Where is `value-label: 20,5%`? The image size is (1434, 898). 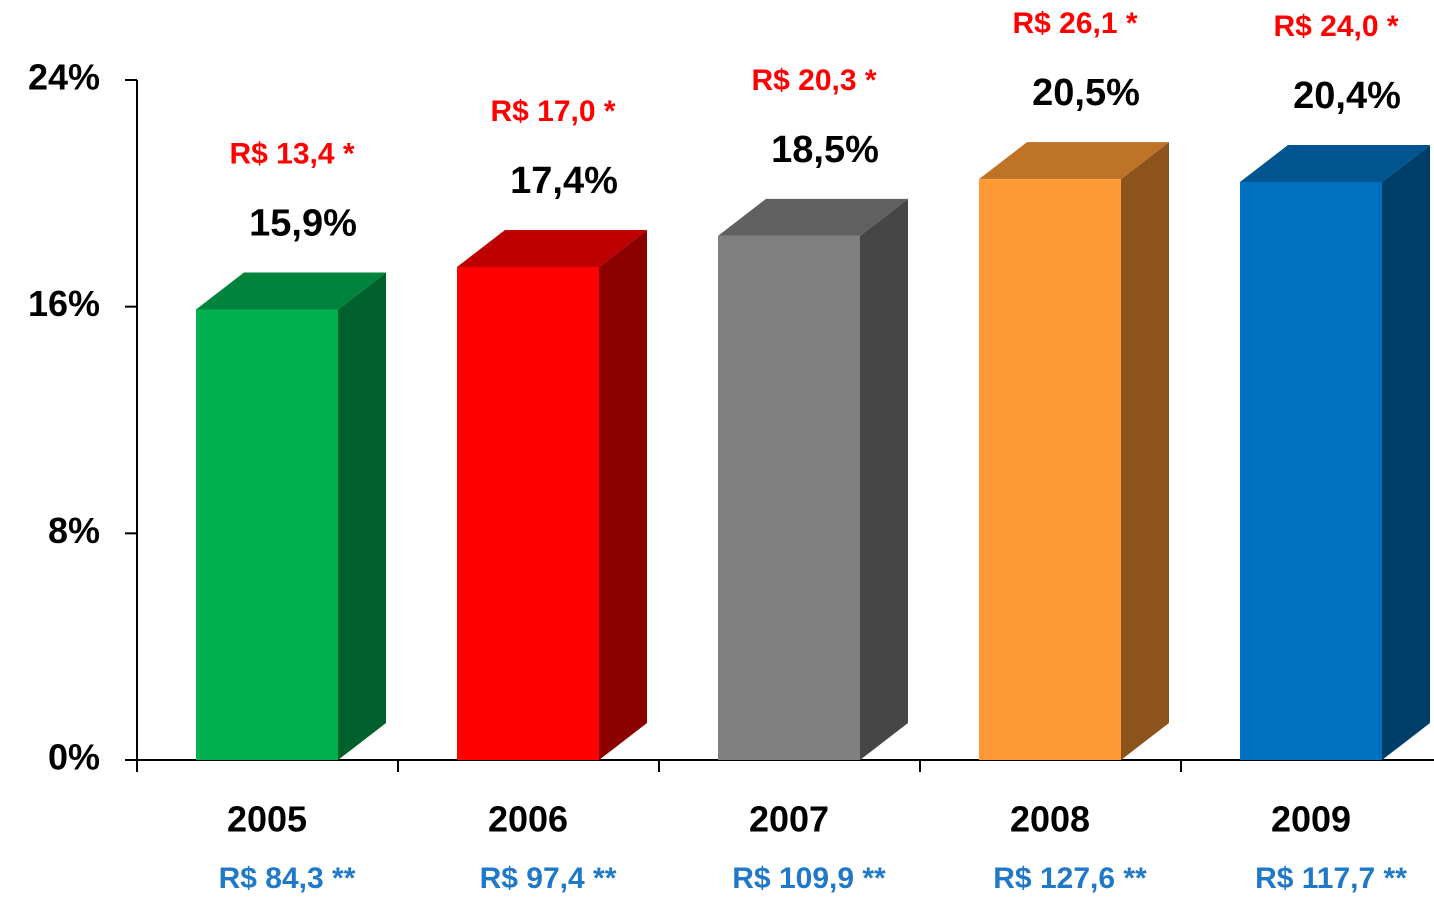
value-label: 20,5% is located at coordinates (1086, 93).